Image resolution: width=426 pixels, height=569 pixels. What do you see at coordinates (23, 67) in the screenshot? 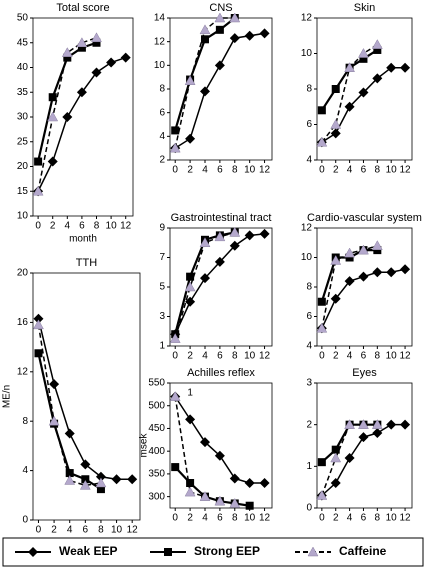
I see `y-tick-label: 40` at bounding box center [23, 67].